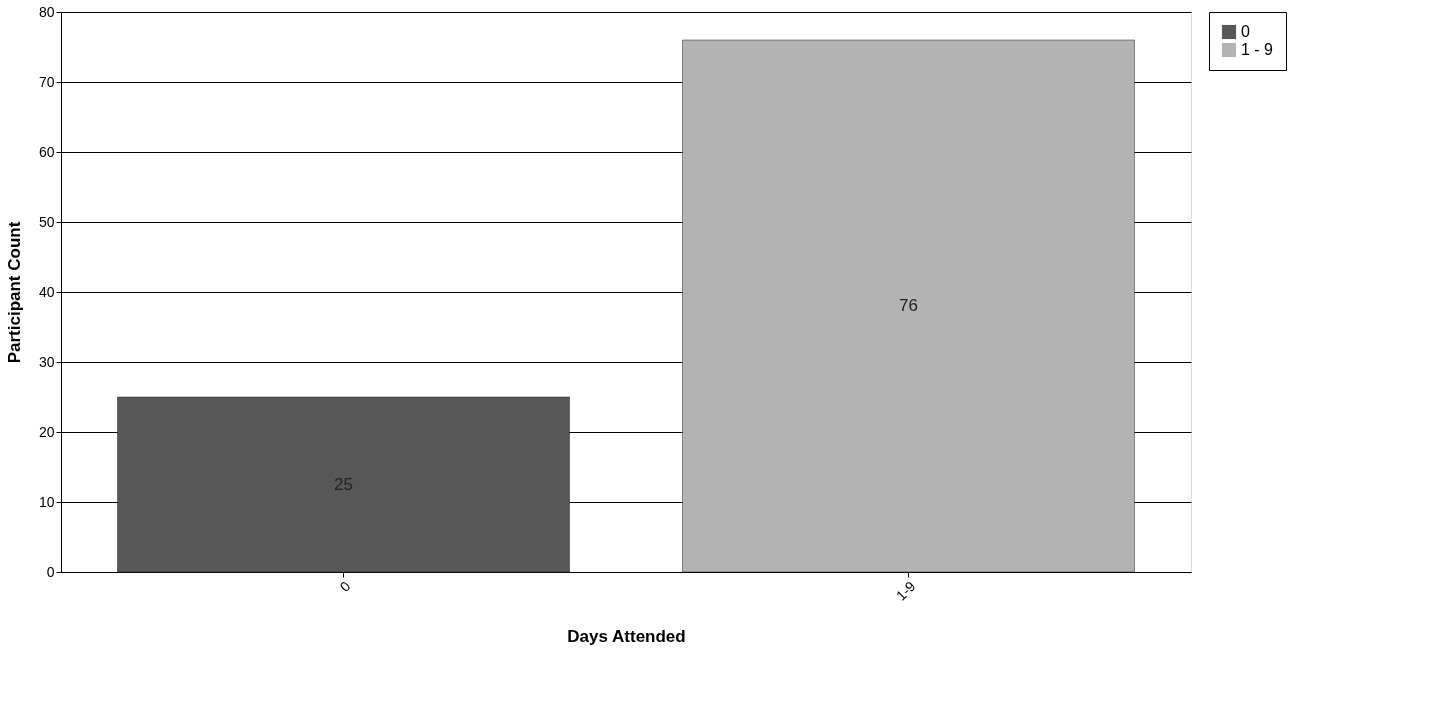 The width and height of the screenshot is (1447, 705). Describe the element at coordinates (626, 636) in the screenshot. I see `x-axis-title: Days Attended` at that location.